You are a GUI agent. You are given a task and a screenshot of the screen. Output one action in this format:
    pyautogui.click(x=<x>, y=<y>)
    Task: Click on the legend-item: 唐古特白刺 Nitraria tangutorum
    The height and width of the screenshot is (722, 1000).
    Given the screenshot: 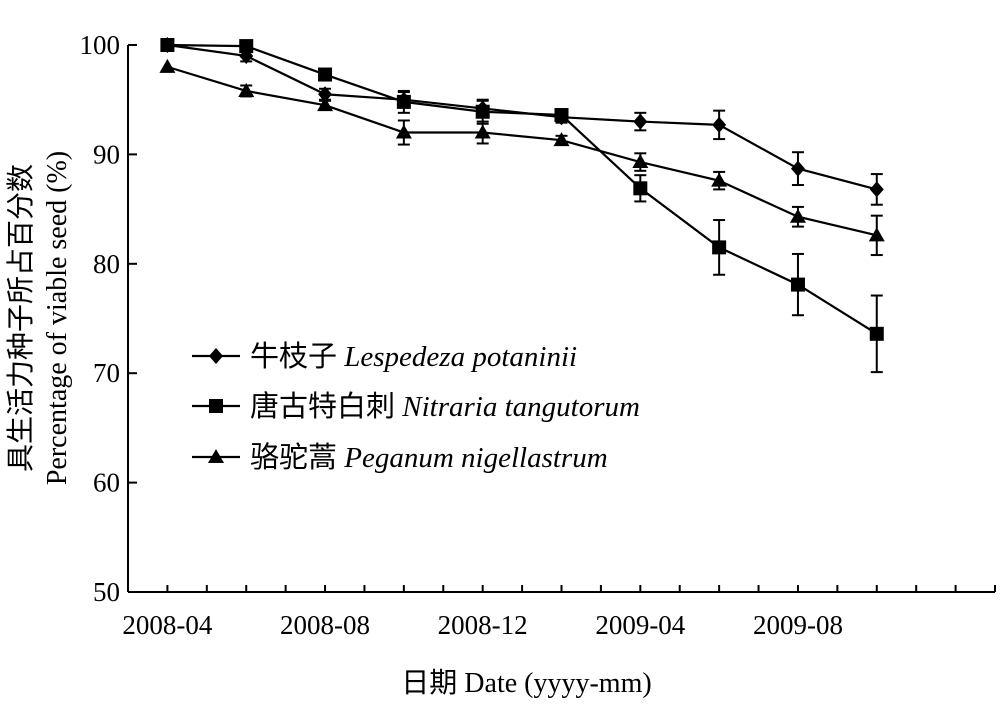 What is the action you would take?
    pyautogui.click(x=416, y=406)
    